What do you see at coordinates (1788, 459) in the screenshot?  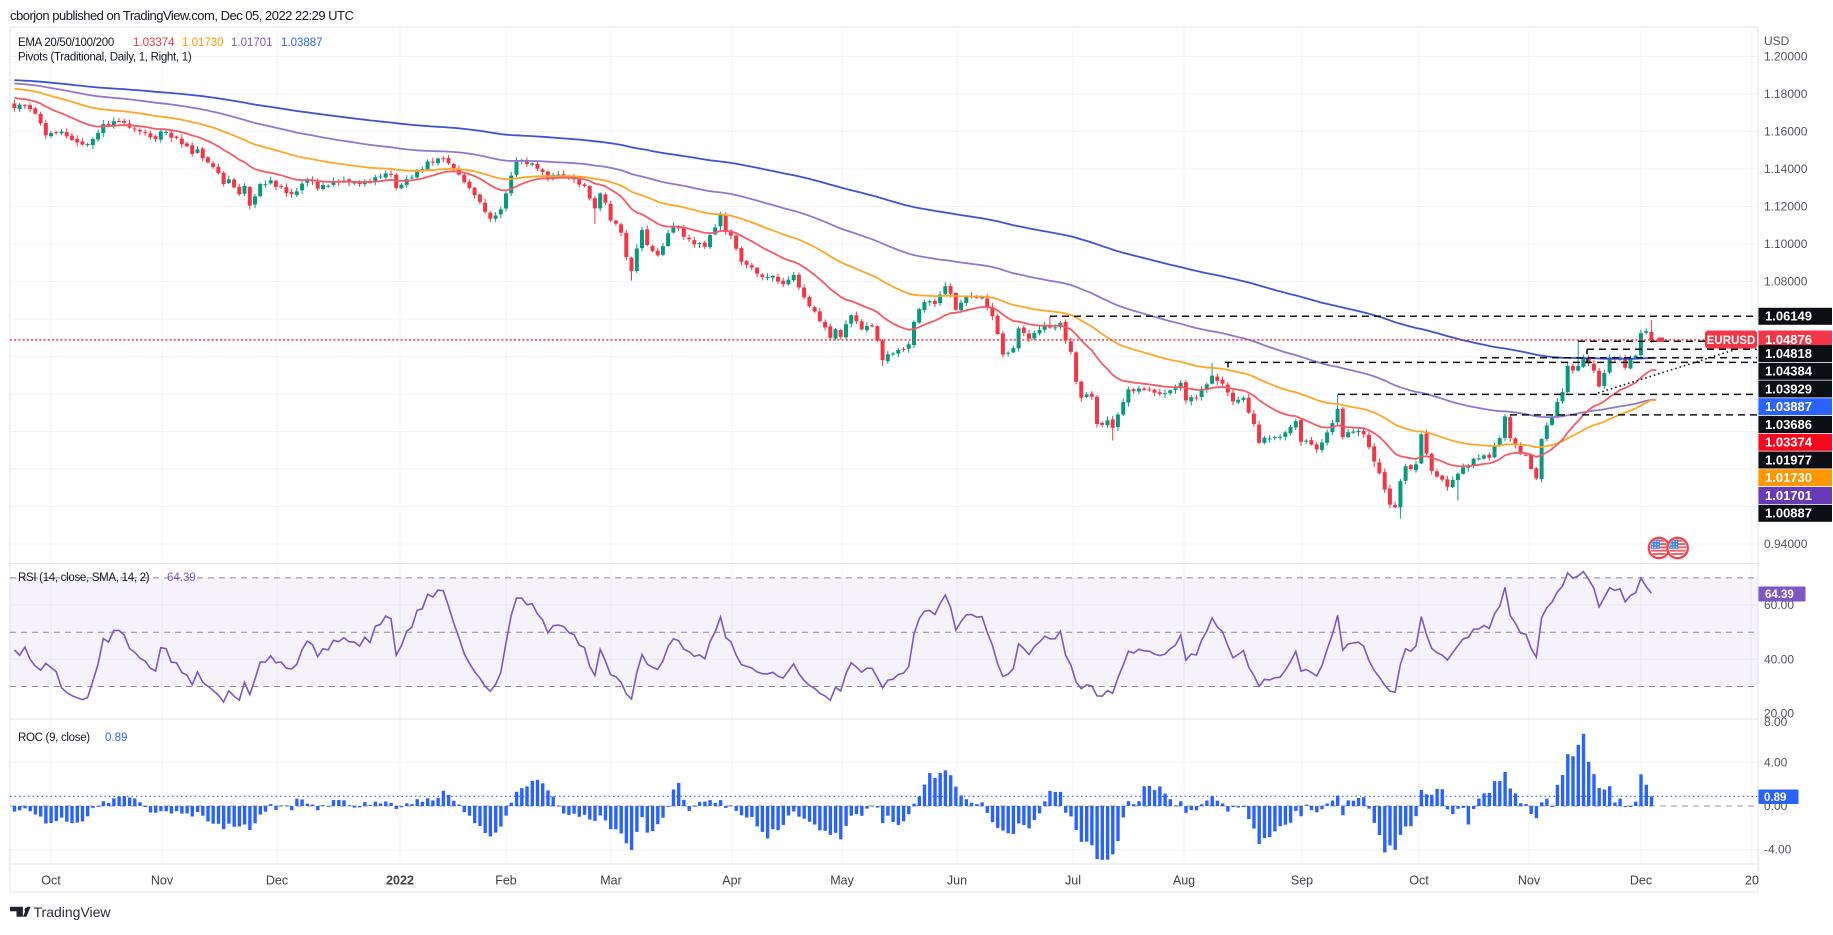 I see `svg-text: 1.01977` at bounding box center [1788, 459].